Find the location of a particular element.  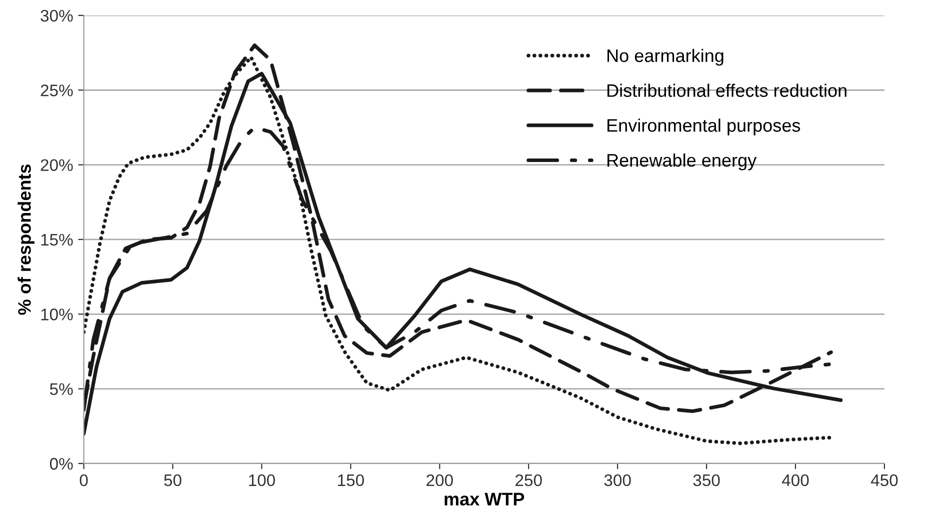

x-tick-label: 0 is located at coordinates (84, 480).